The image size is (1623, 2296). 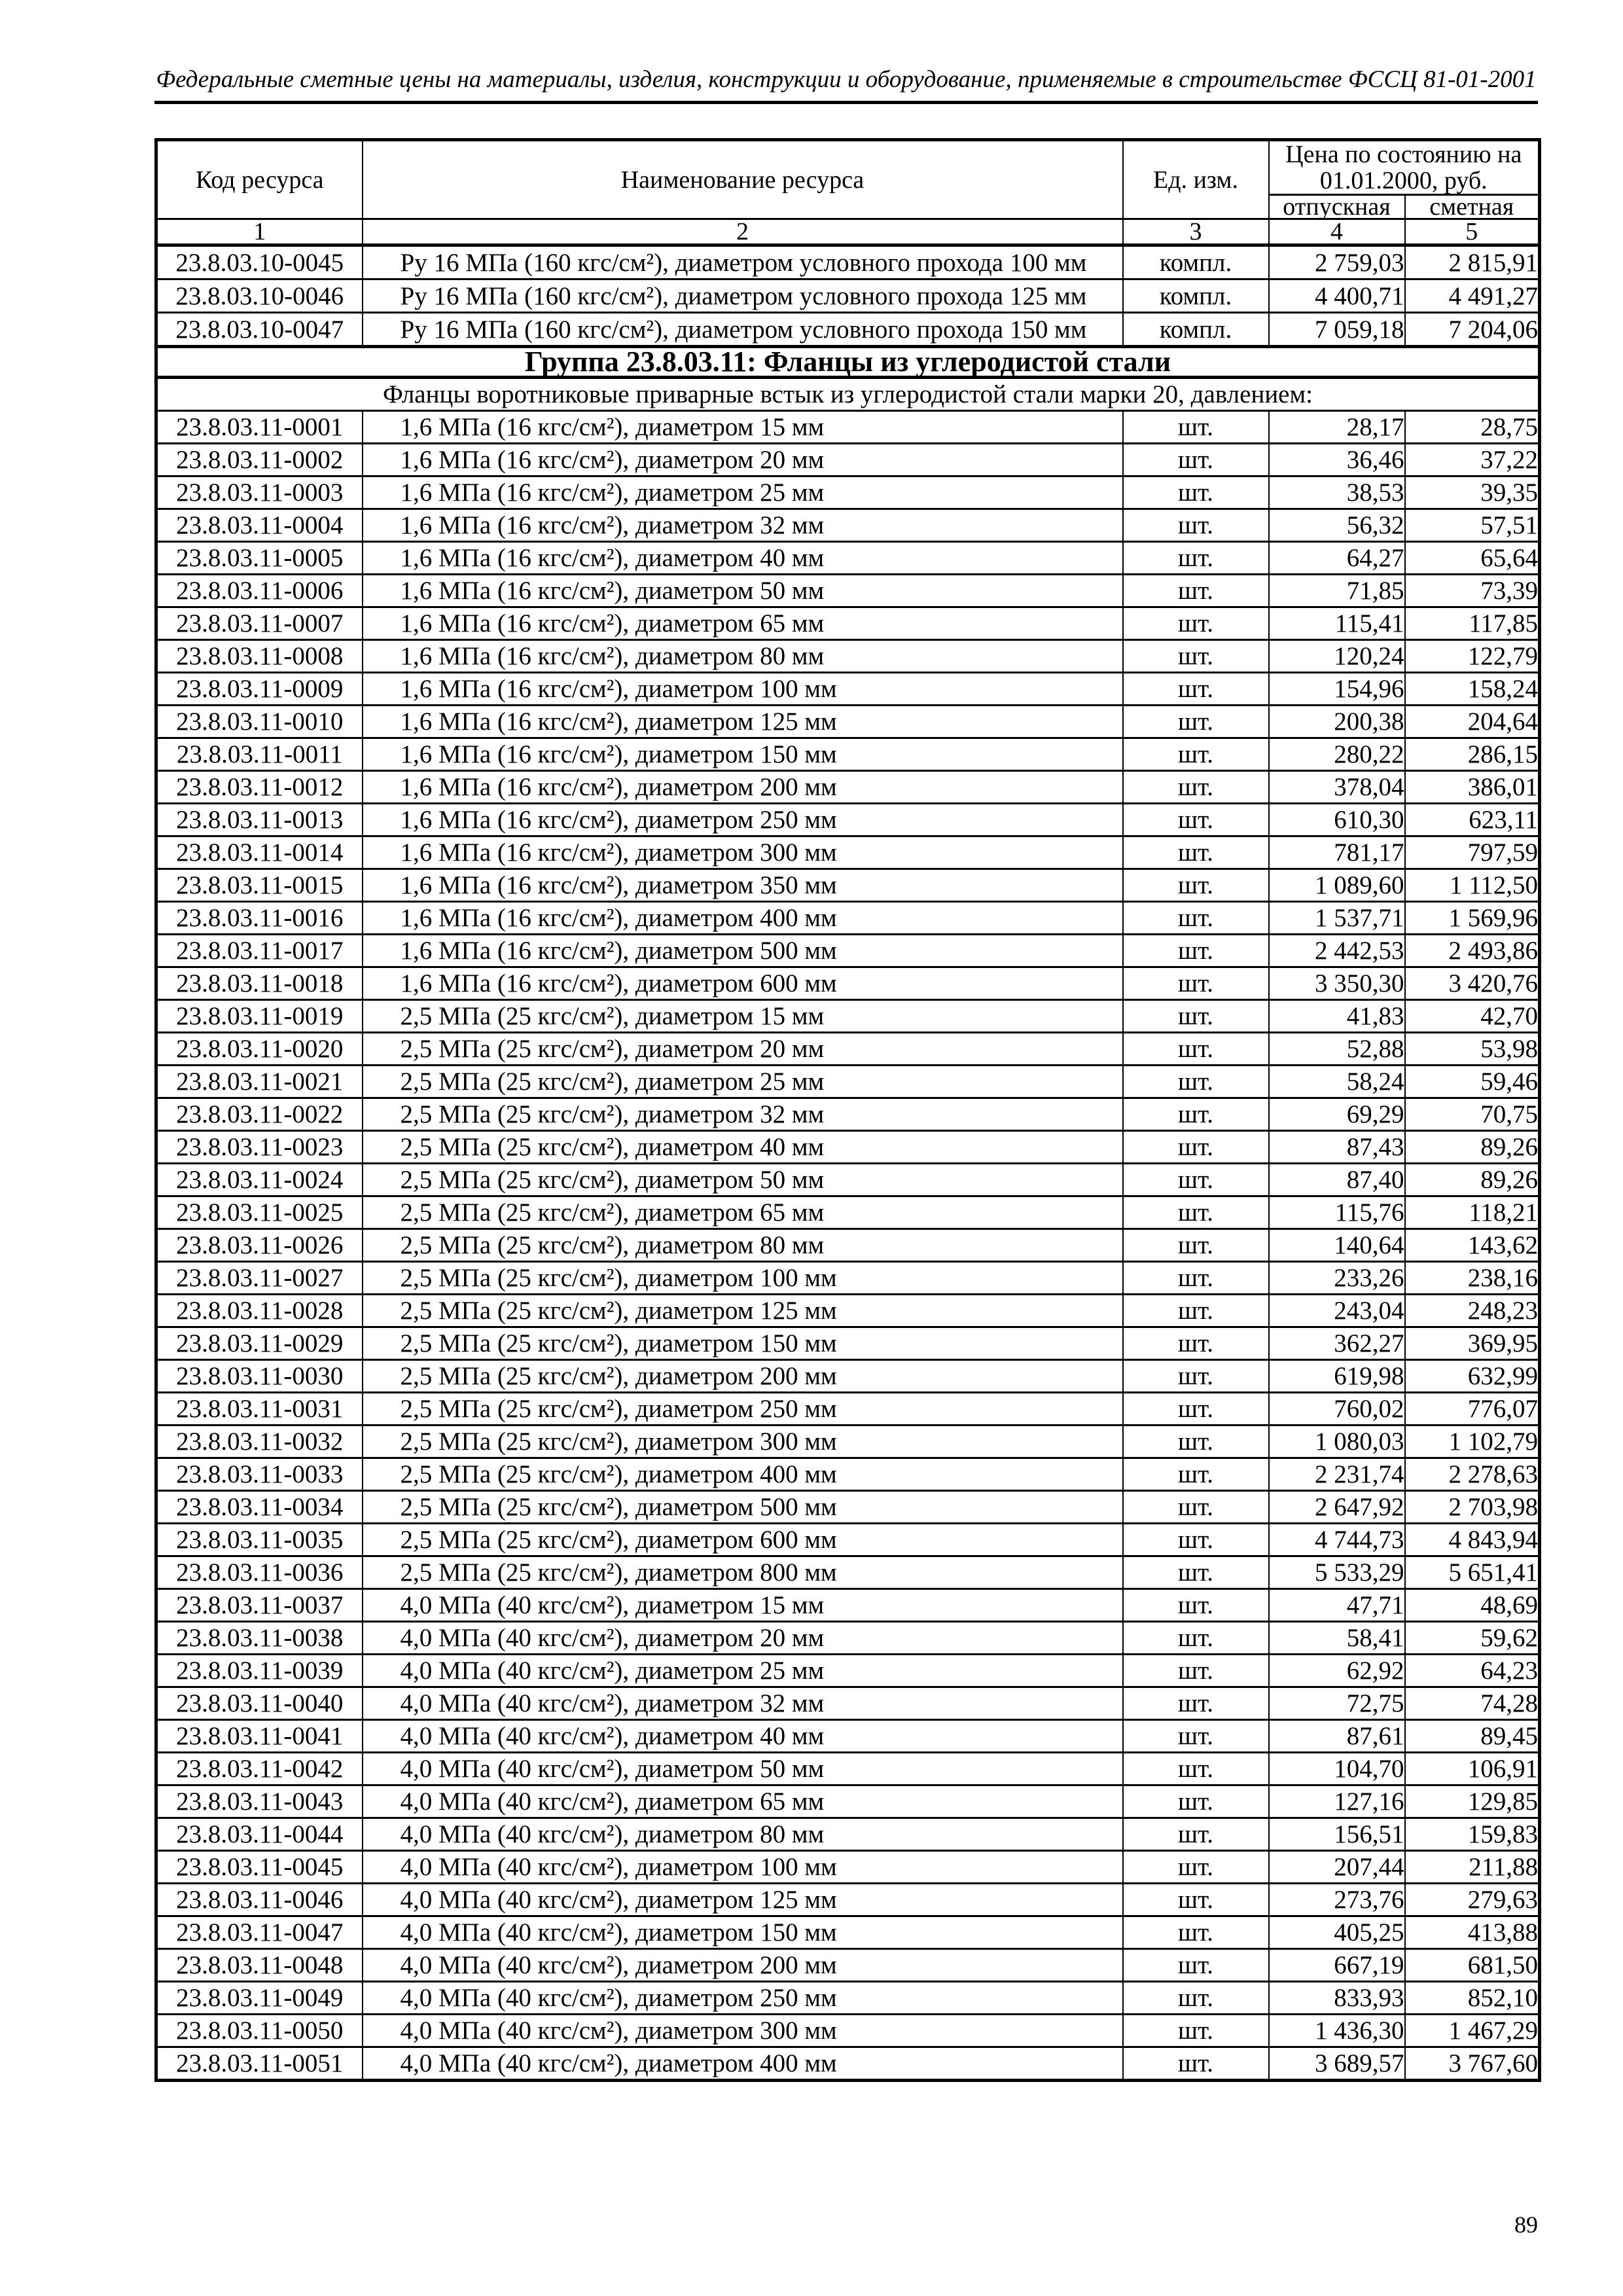 What do you see at coordinates (1472, 558) in the screenshot?
I see `cell-price-estimate: 65,64` at bounding box center [1472, 558].